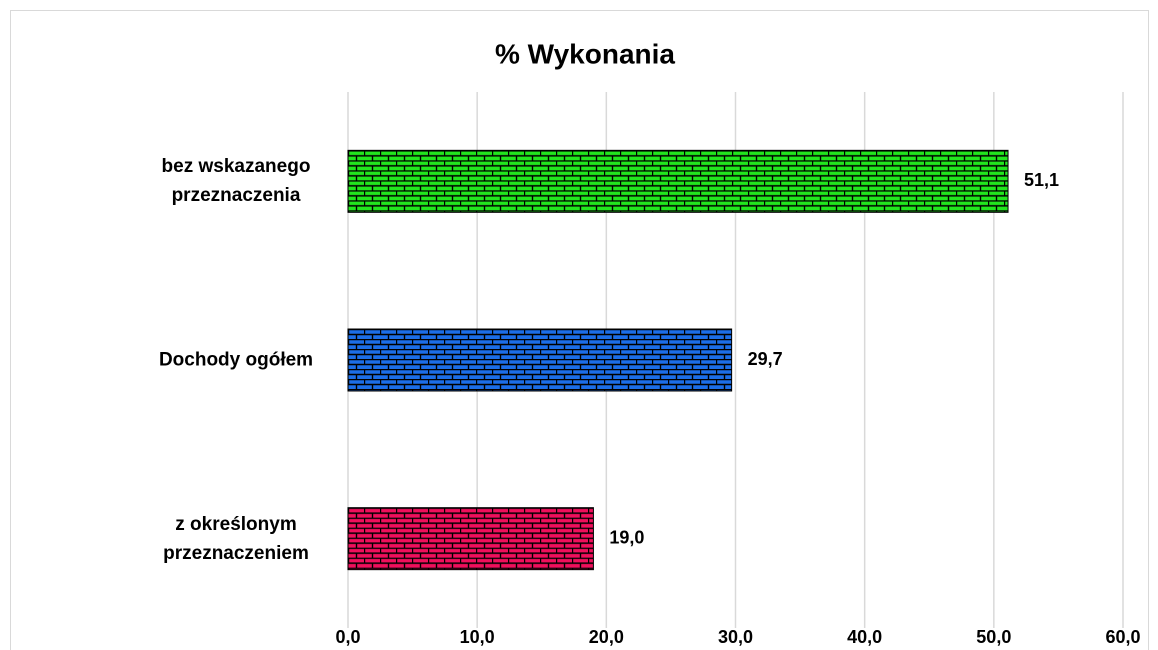 Image resolution: width=1158 pixels, height=650 pixels. What do you see at coordinates (864, 637) in the screenshot?
I see `x-tick-label: 40,0` at bounding box center [864, 637].